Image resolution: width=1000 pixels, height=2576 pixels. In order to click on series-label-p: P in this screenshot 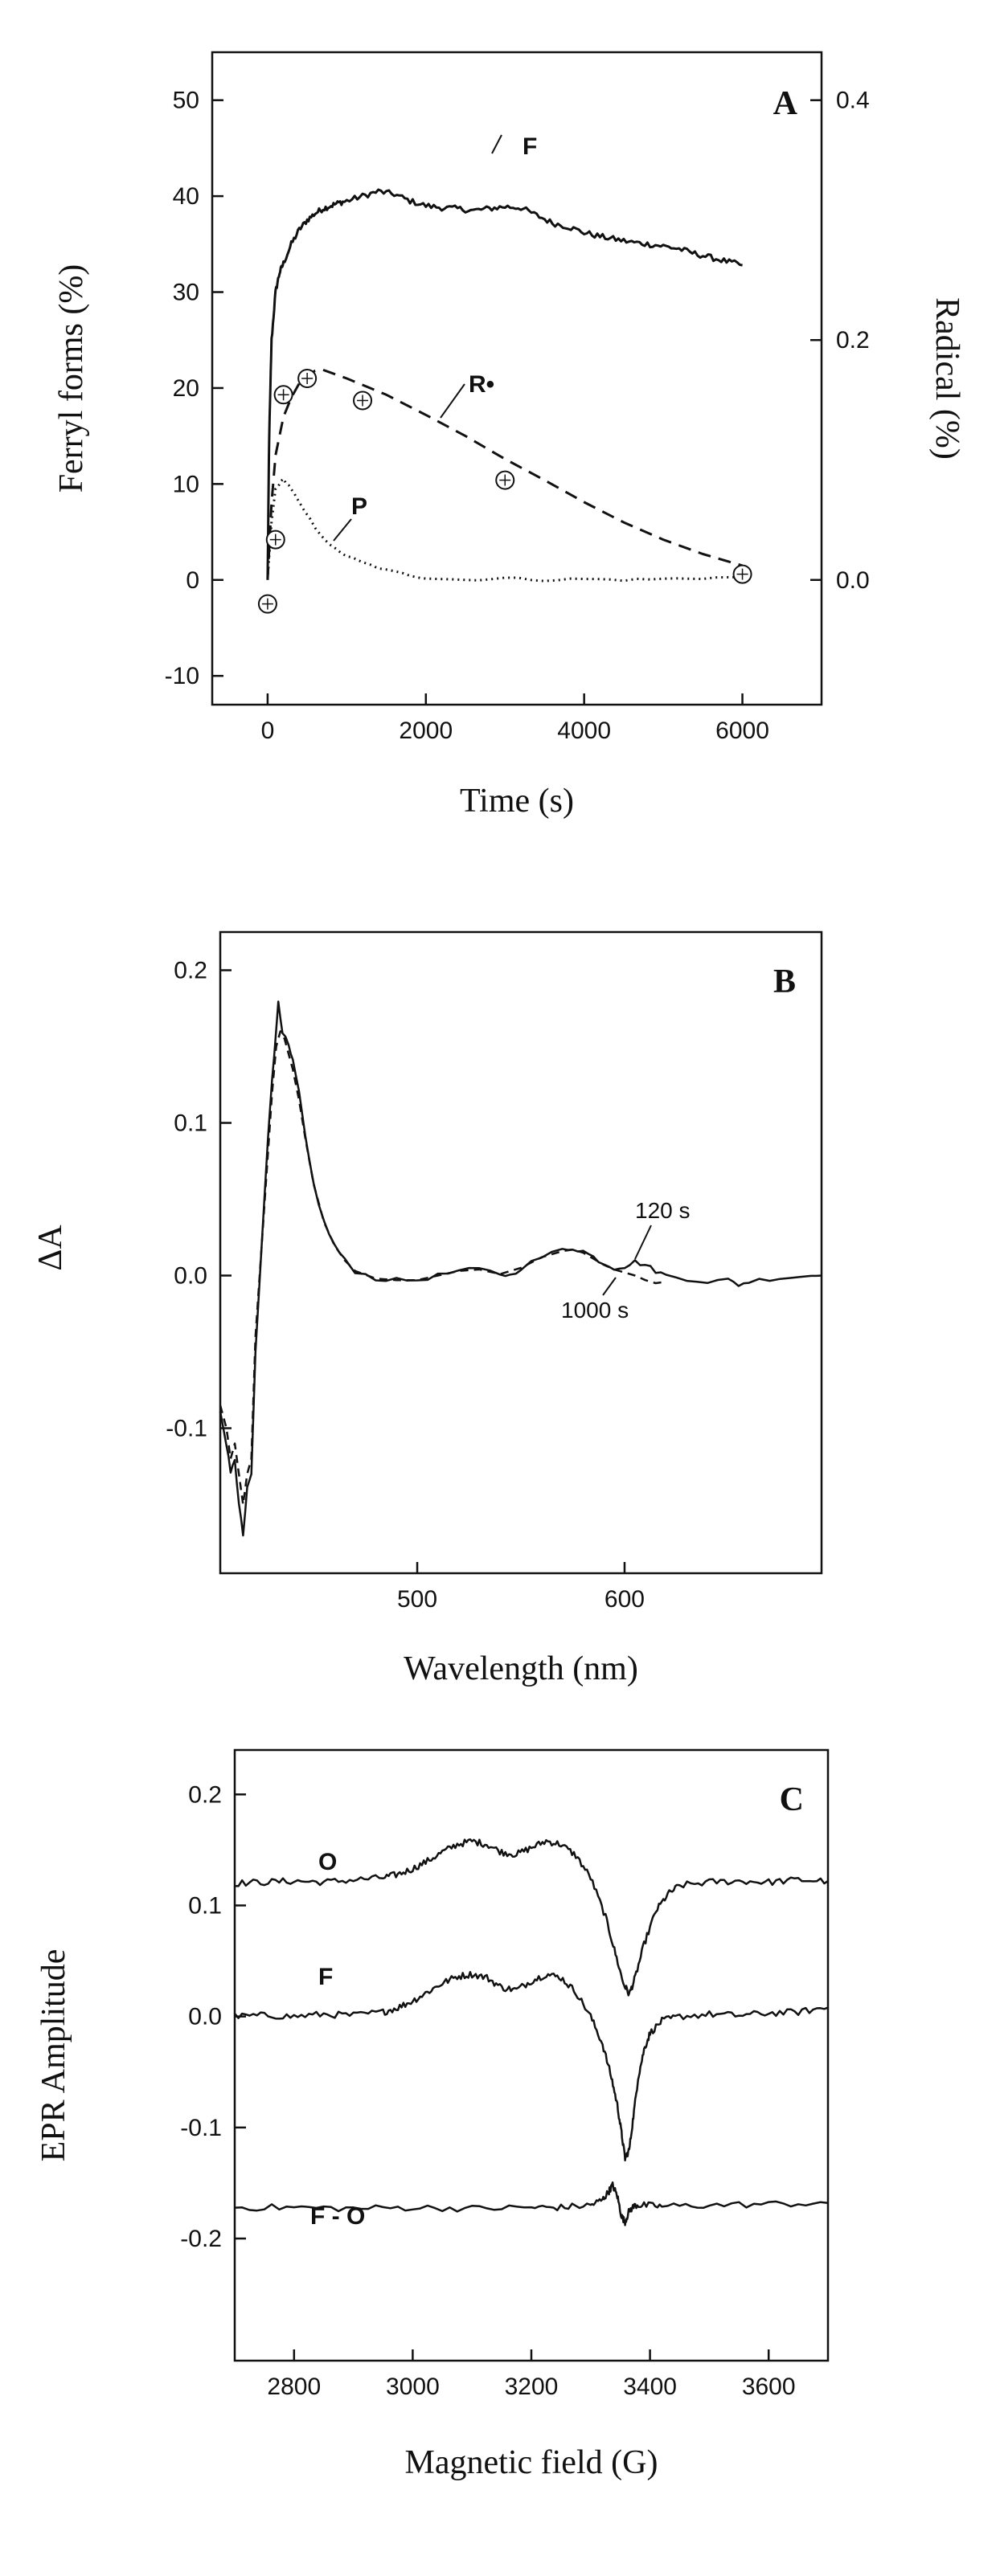, I will do `click(359, 507)`.